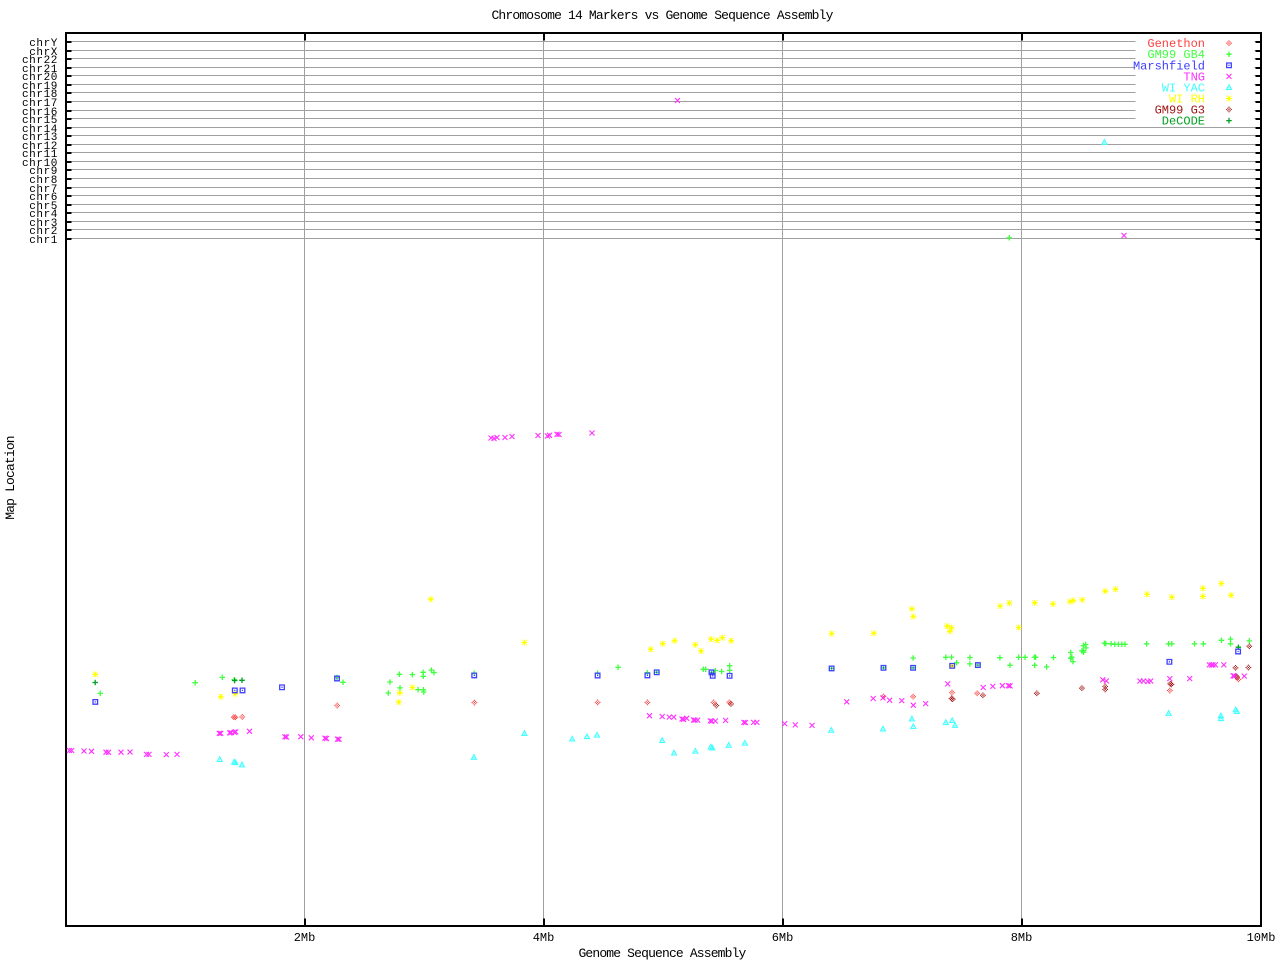  I want to click on svg-text: Map Location, so click(10, 478).